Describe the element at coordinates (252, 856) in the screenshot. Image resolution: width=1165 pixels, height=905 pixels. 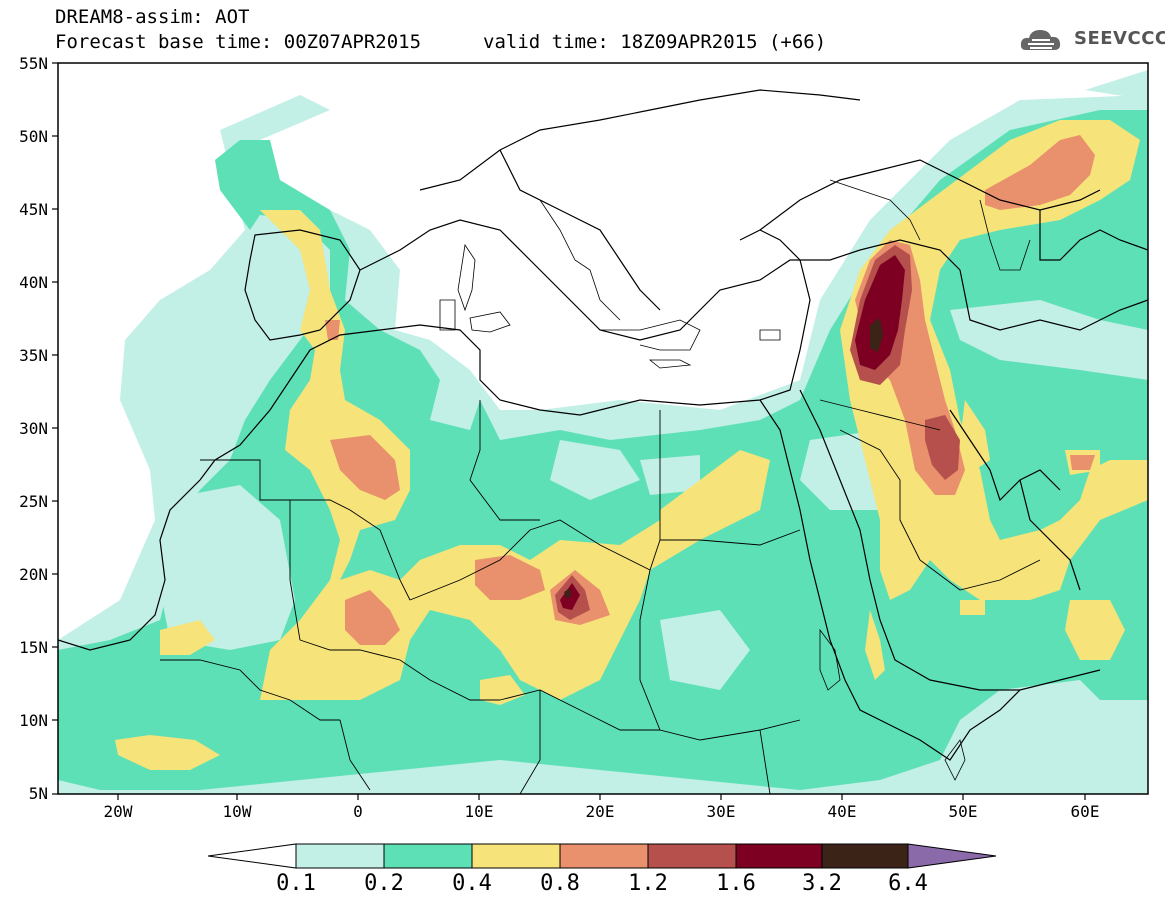
I see `colorbar-low-arrow` at that location.